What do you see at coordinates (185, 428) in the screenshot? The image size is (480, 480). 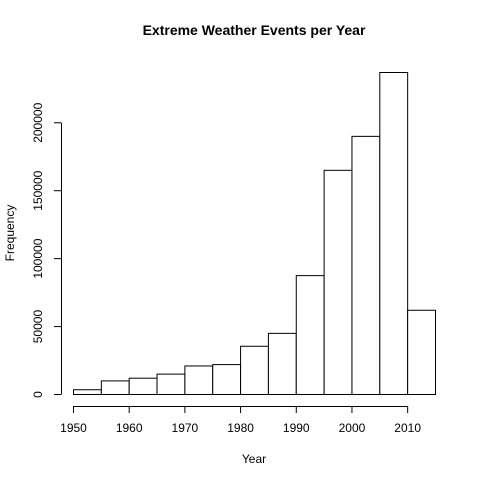 I see `x-tick-label: 1970` at bounding box center [185, 428].